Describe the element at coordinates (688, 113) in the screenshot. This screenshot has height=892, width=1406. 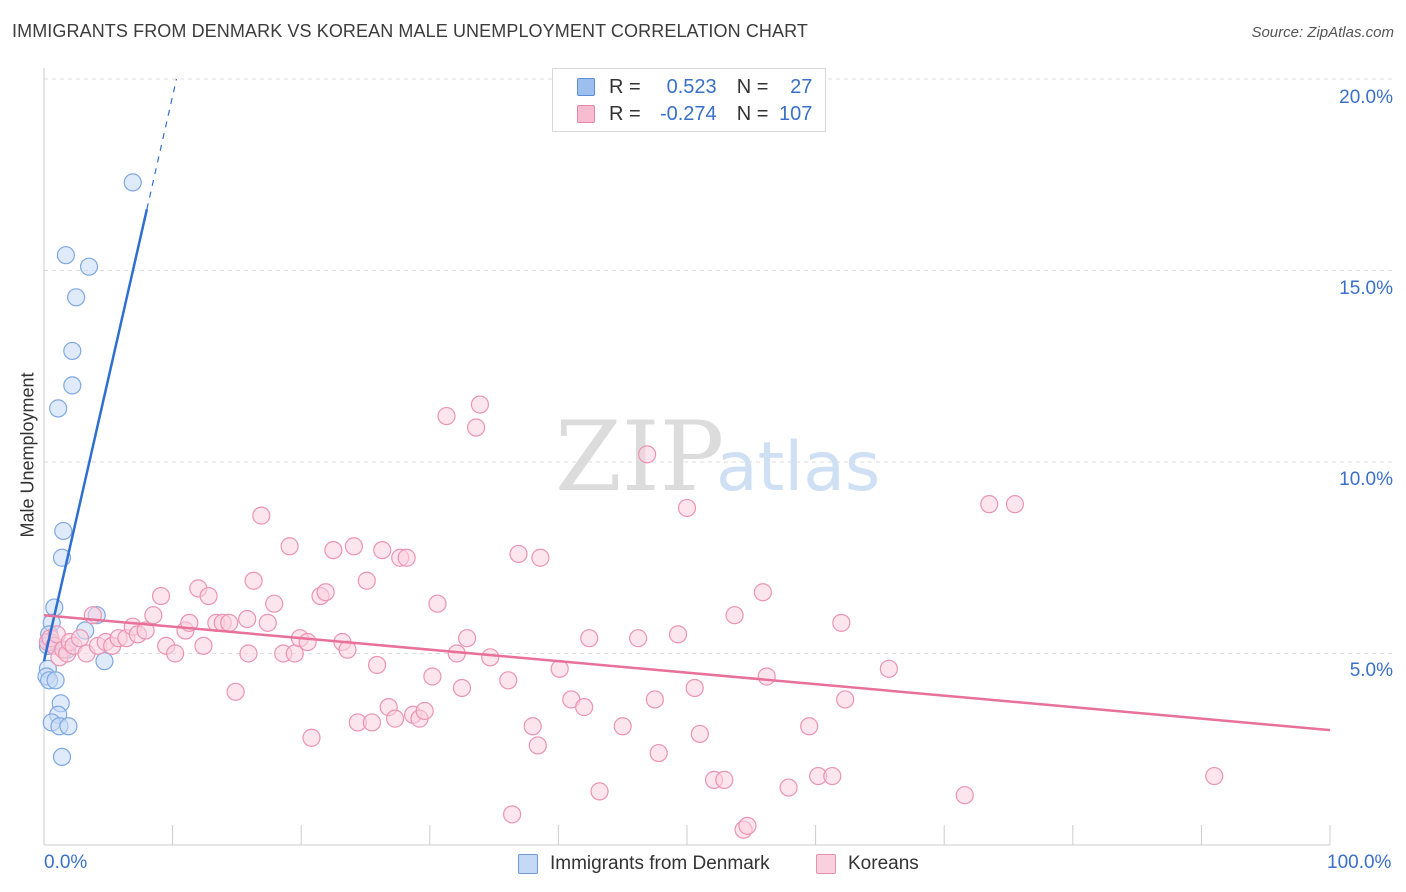
I see `r-value: -0.274` at that location.